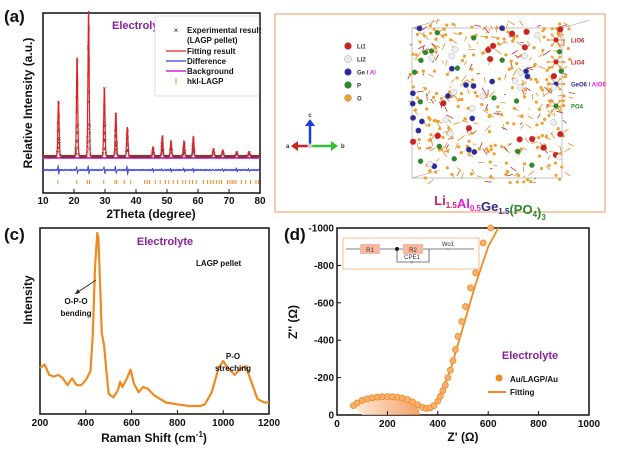 Image resolution: width=621 pixels, height=462 pixels. I want to click on y-tick-label: -800, so click(324, 266).